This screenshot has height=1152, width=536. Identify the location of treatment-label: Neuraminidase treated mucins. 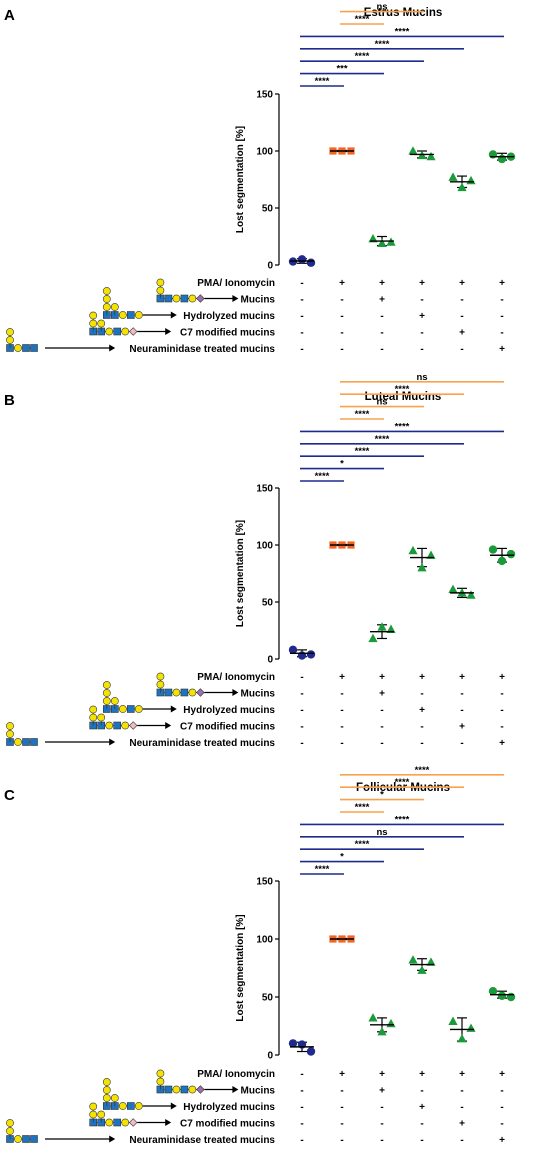
(202, 743).